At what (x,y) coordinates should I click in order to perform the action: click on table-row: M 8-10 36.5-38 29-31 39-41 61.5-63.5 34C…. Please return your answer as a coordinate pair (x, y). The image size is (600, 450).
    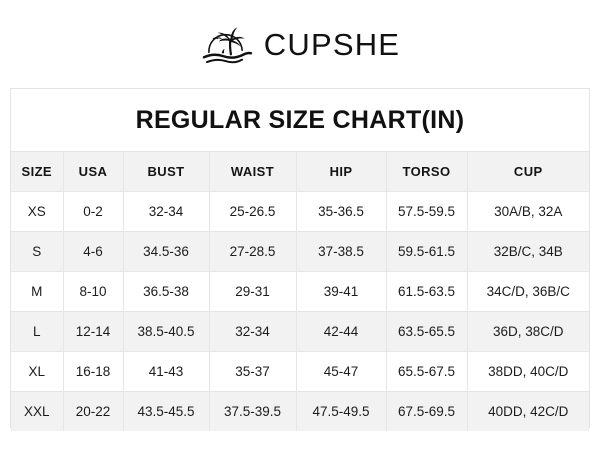
    Looking at the image, I should click on (300, 291).